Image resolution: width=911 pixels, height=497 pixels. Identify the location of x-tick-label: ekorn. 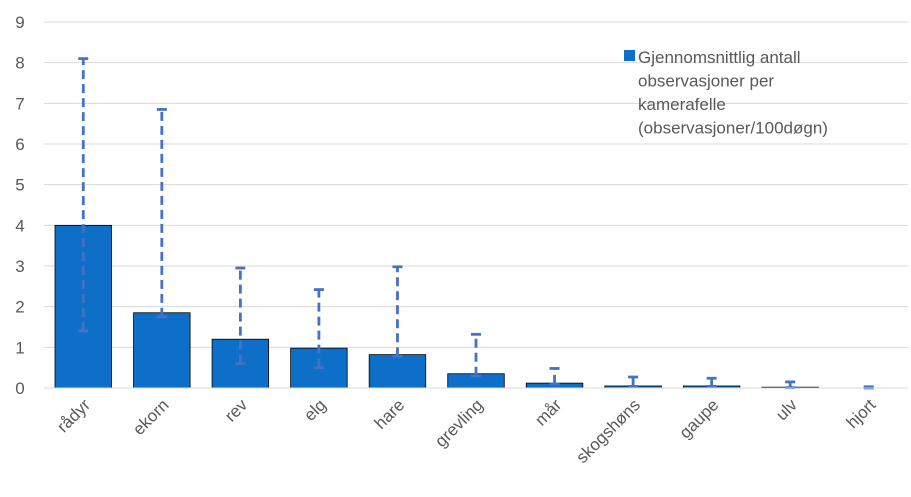
(151, 417).